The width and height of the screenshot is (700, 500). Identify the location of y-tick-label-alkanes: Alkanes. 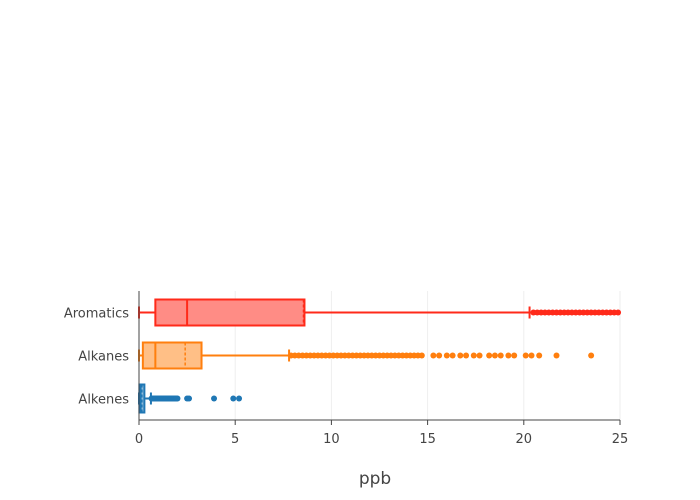
(103, 357).